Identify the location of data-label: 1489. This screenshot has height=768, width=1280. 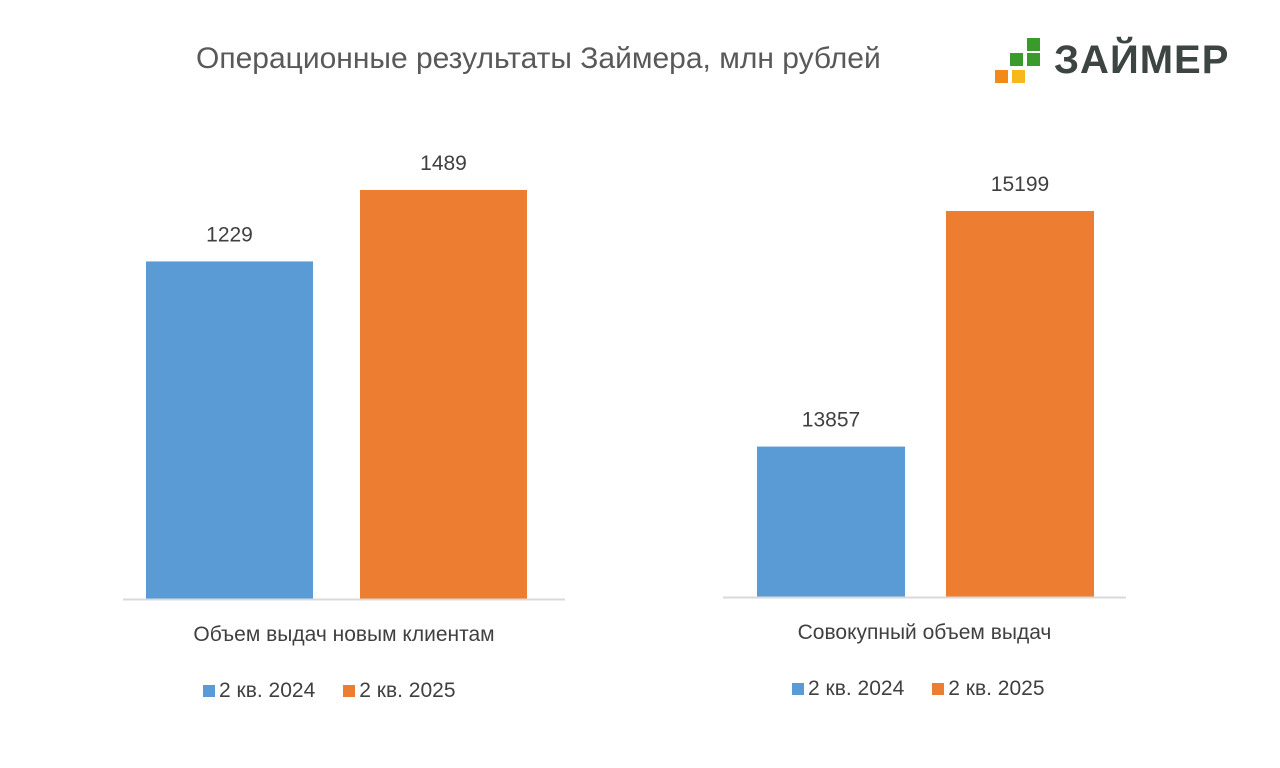
(443, 163).